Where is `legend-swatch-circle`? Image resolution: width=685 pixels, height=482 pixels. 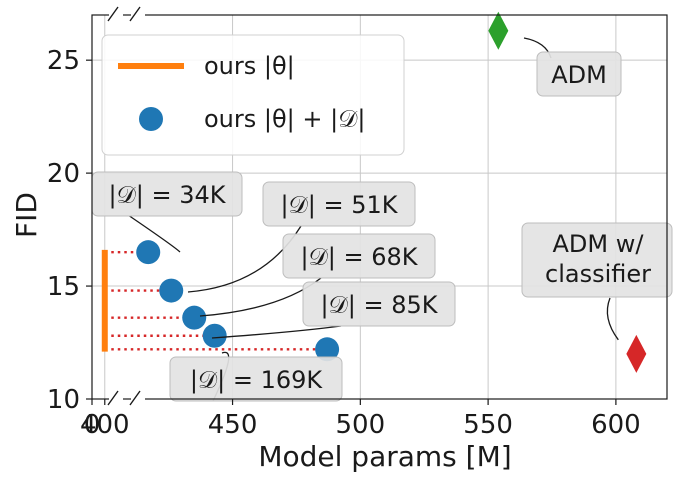 legend-swatch-circle is located at coordinates (151, 119).